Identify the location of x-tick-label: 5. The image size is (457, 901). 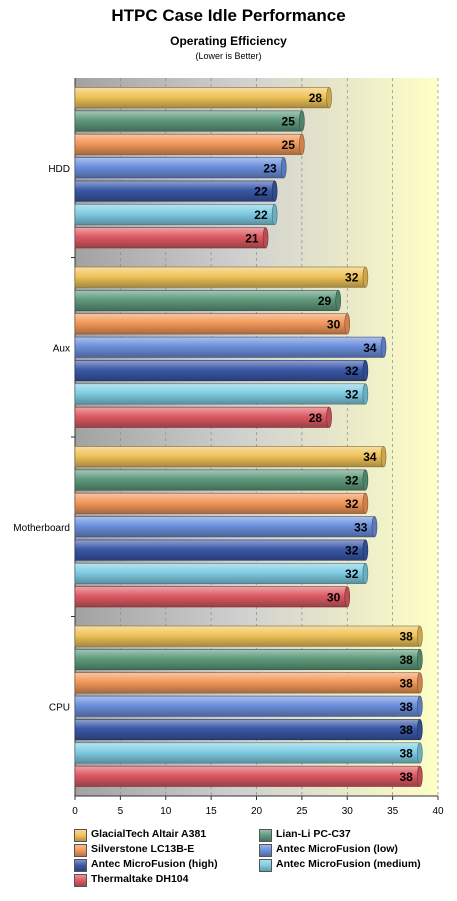
(121, 811).